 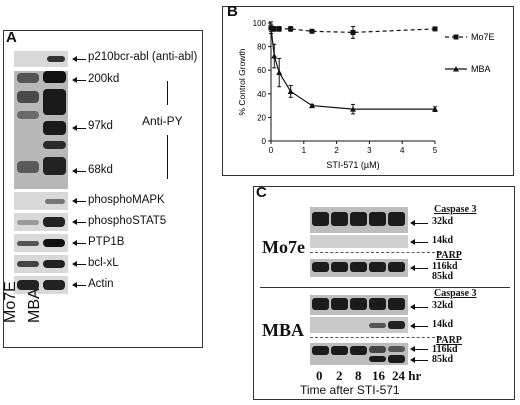 I want to click on time-label: 16, so click(x=378, y=375).